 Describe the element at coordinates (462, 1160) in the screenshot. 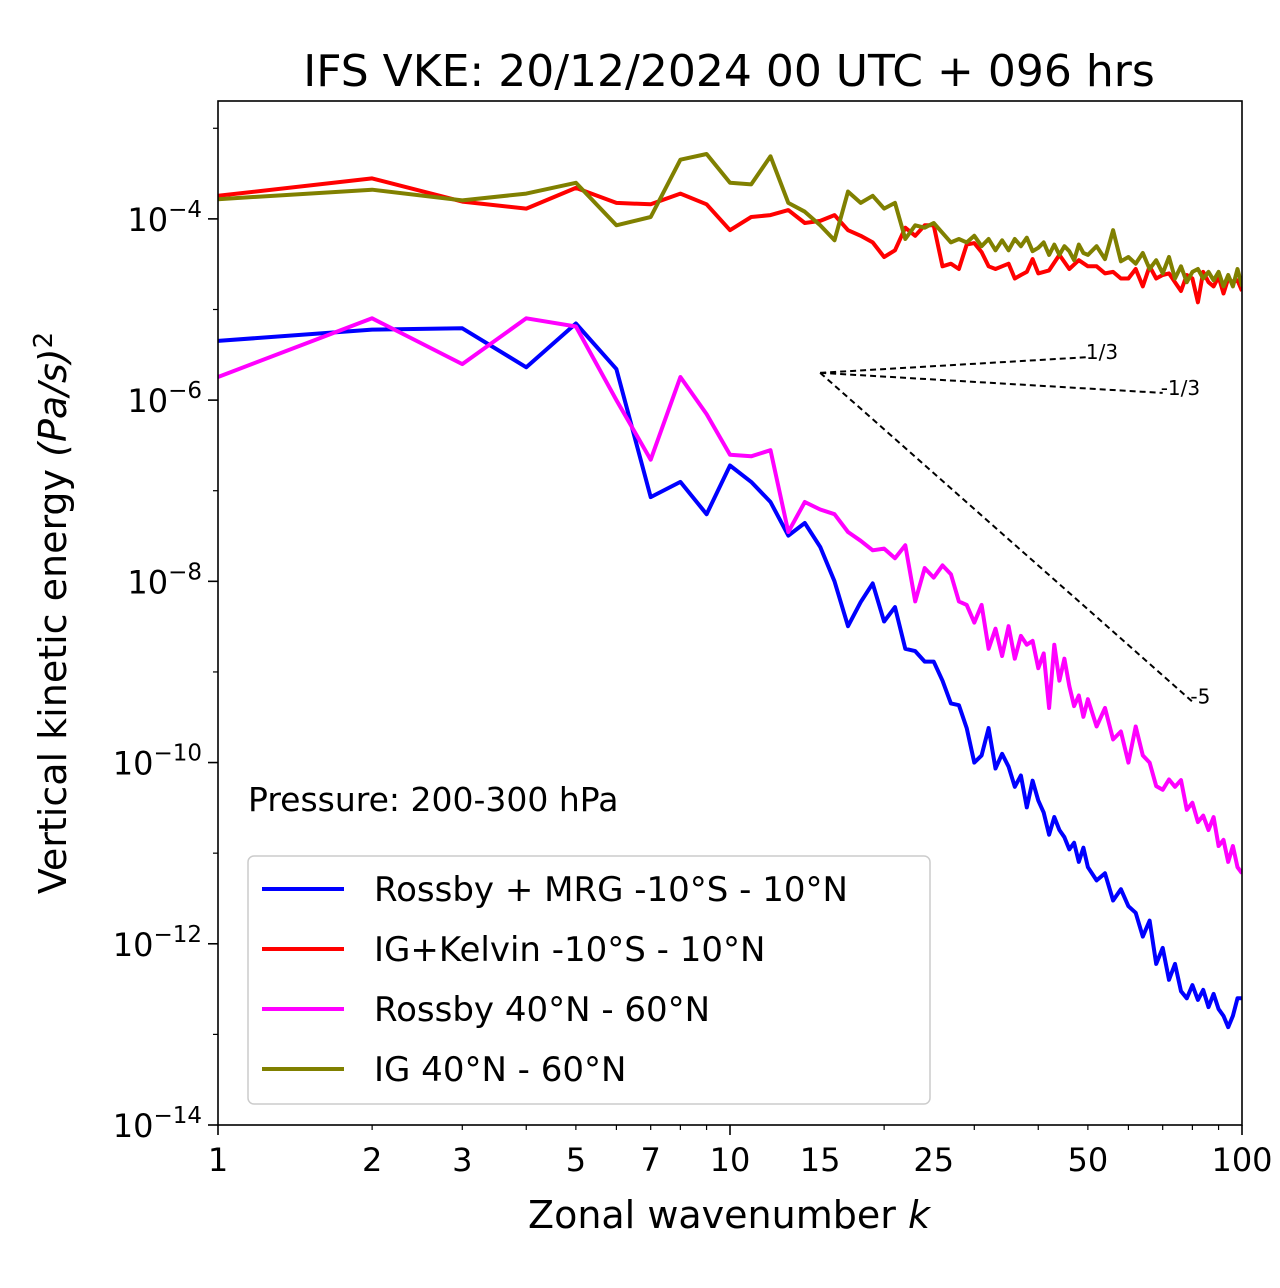

I see `x-tick-label: 3` at that location.